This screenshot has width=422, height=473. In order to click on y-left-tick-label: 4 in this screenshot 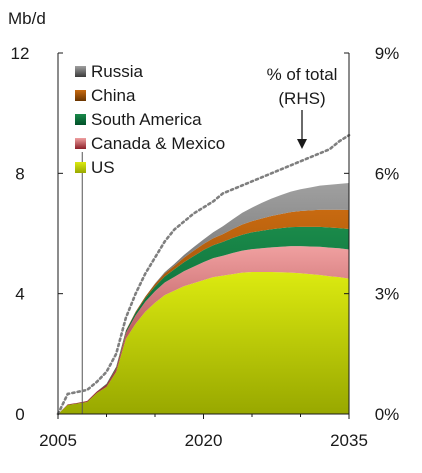, I will do `click(19, 294)`.